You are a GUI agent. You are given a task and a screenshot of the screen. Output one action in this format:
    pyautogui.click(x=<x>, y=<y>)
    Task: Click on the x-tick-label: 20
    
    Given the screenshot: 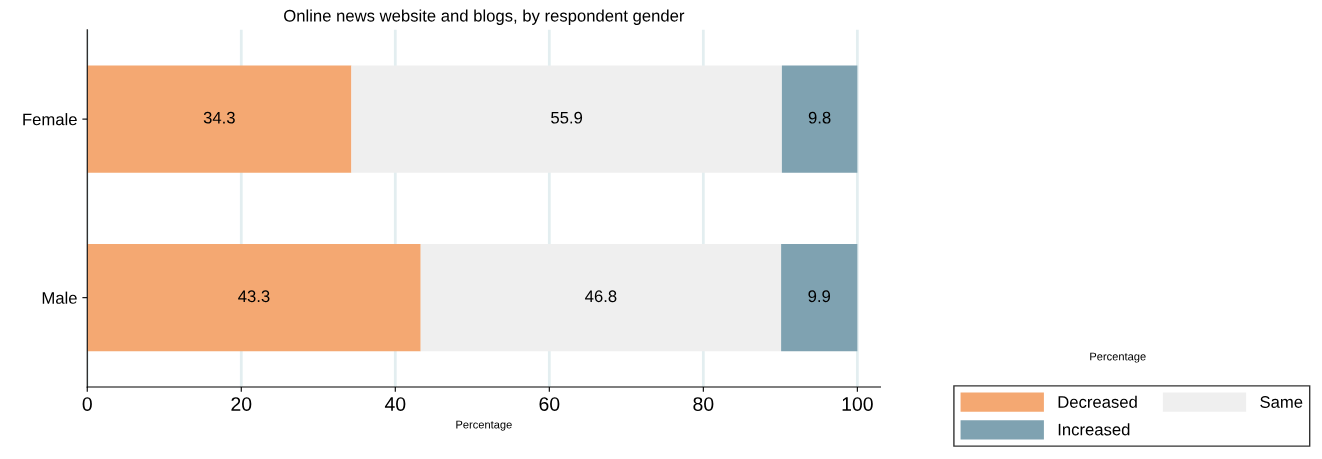 What is the action you would take?
    pyautogui.click(x=241, y=404)
    